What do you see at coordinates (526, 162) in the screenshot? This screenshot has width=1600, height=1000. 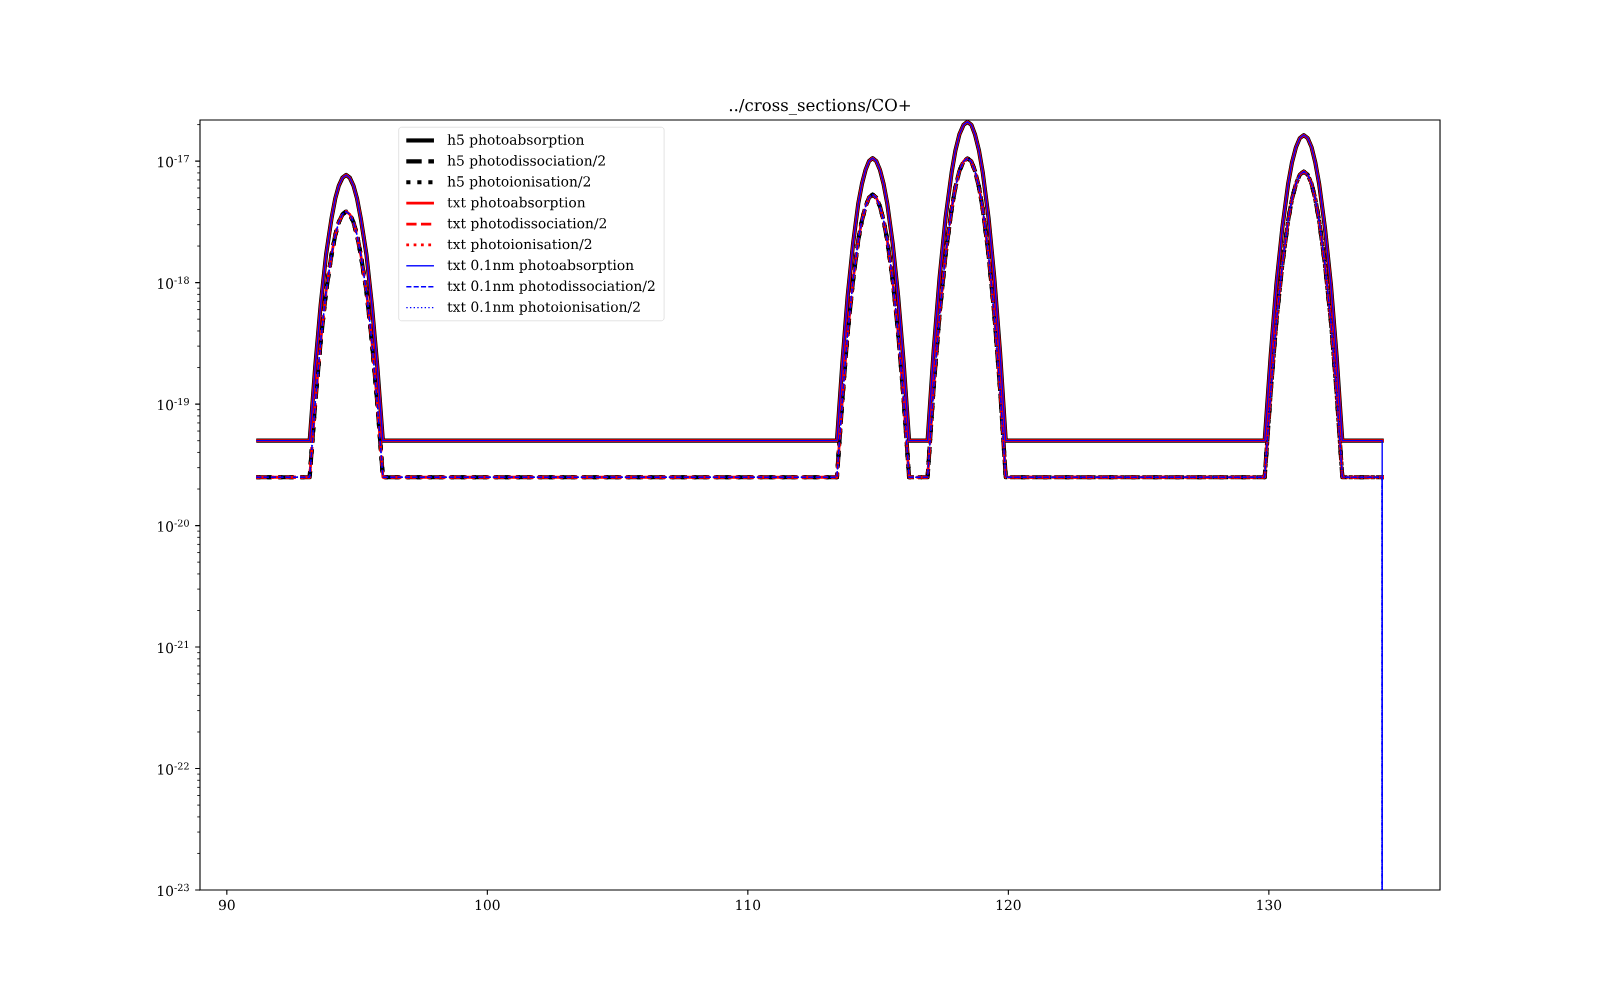 I see `legend-label: h5 photodissociation/2` at bounding box center [526, 162].